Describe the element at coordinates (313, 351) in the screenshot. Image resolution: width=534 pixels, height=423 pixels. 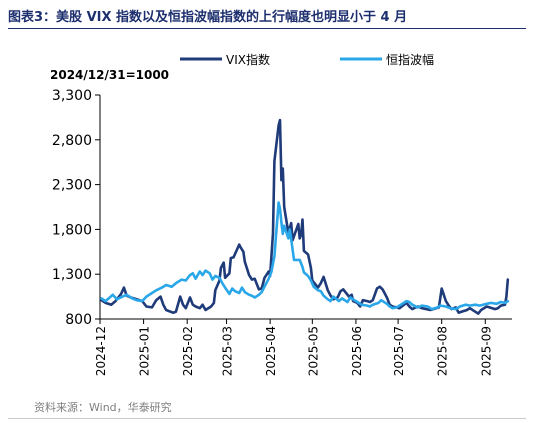
I see `x-tick-label: 2025-05` at that location.